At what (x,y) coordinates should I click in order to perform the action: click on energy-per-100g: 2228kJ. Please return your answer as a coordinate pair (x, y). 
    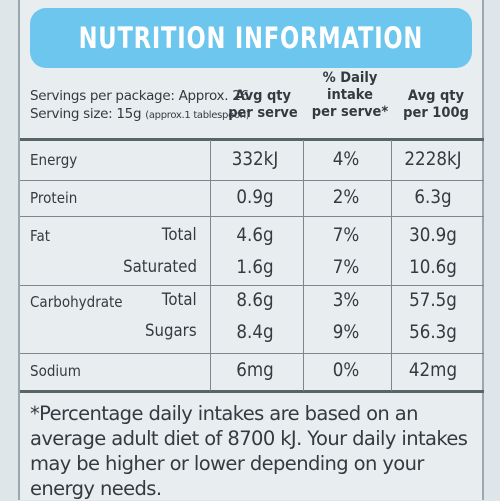
    Looking at the image, I should click on (433, 159).